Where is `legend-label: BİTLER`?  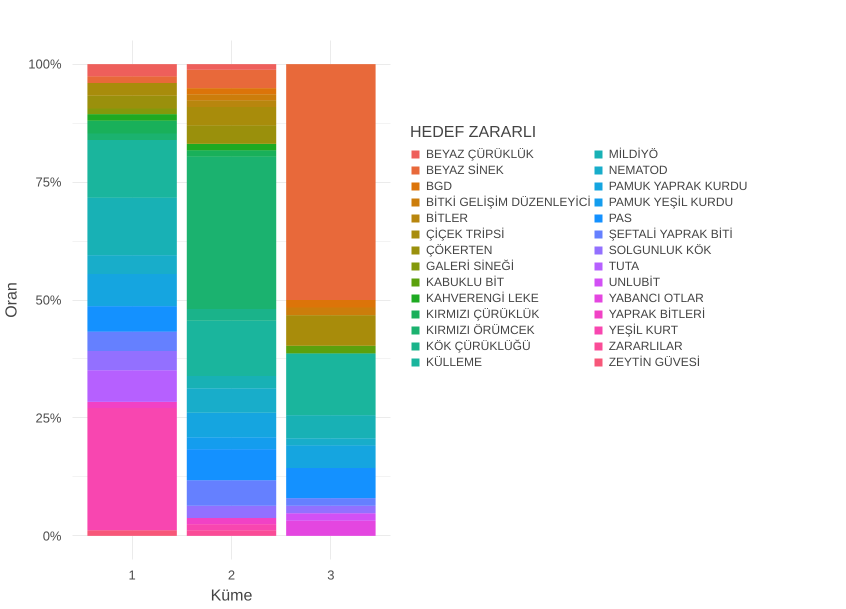
legend-label: BİTLER is located at coordinates (447, 218).